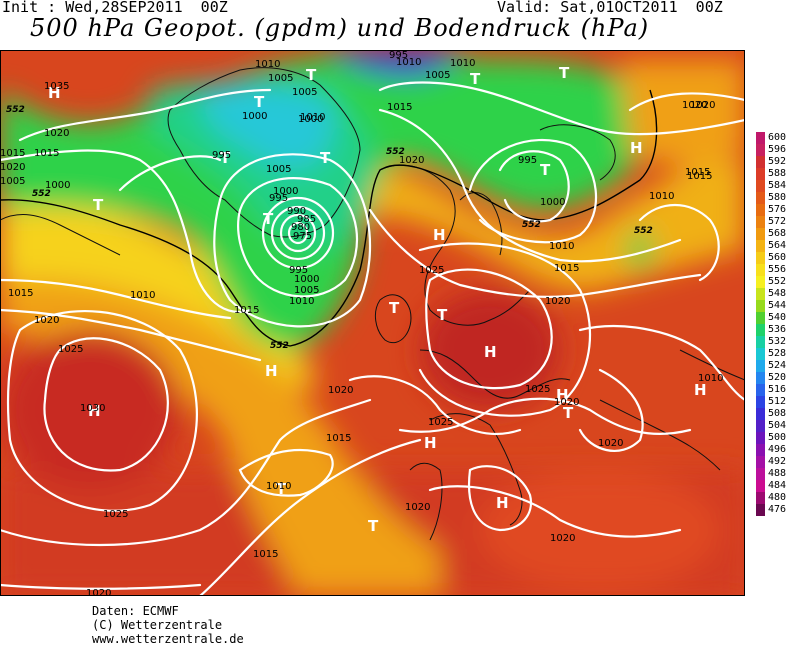 This screenshot has width=790, height=648. Describe the element at coordinates (777, 497) in the screenshot. I see `legend-value: 480` at that location.